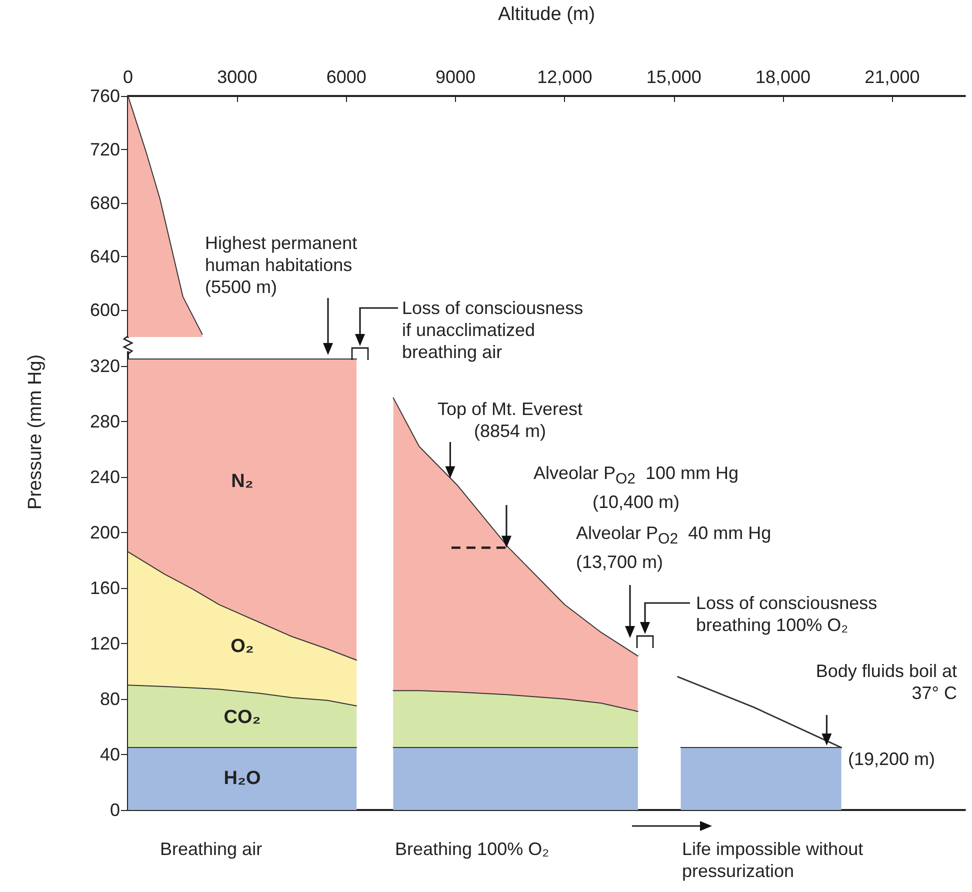 This screenshot has height=892, width=972. Describe the element at coordinates (456, 77) in the screenshot. I see `x-tick-label: 9000` at that location.